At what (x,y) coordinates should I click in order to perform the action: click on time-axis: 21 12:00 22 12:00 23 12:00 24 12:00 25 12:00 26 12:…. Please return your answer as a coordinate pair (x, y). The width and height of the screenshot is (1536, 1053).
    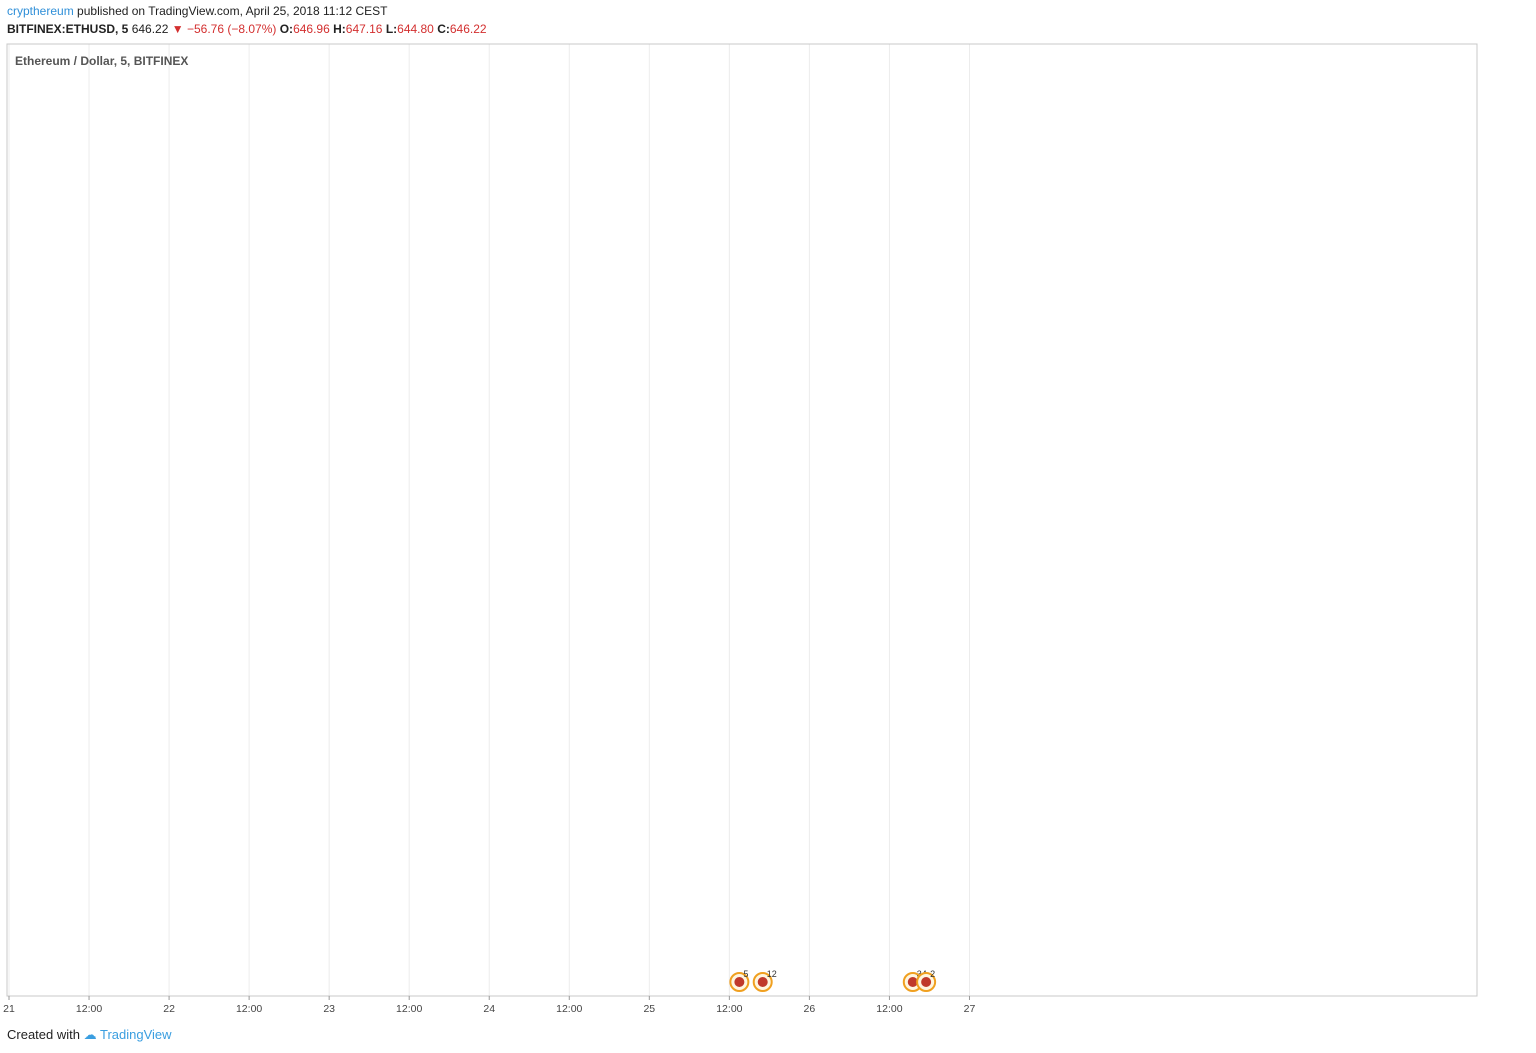
    Looking at the image, I should click on (489, 1005).